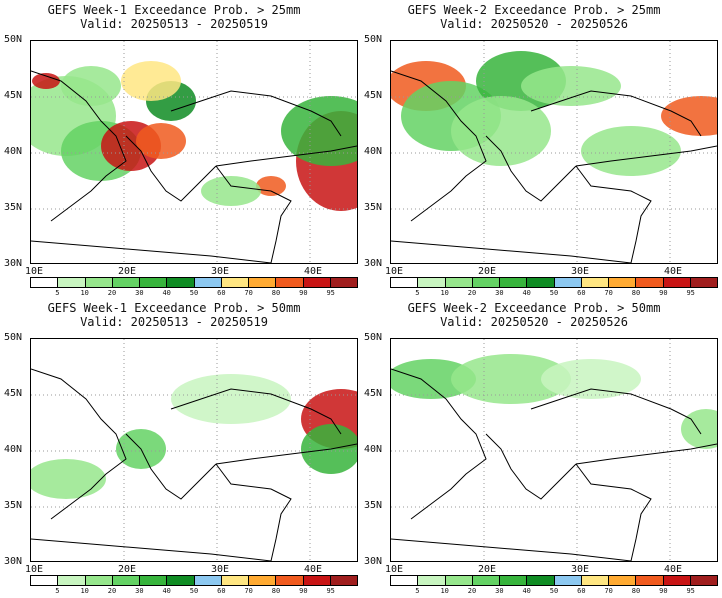 This screenshot has width=722, height=598. What do you see at coordinates (472, 293) in the screenshot?
I see `colorbar-tick-label: 20` at bounding box center [472, 293].